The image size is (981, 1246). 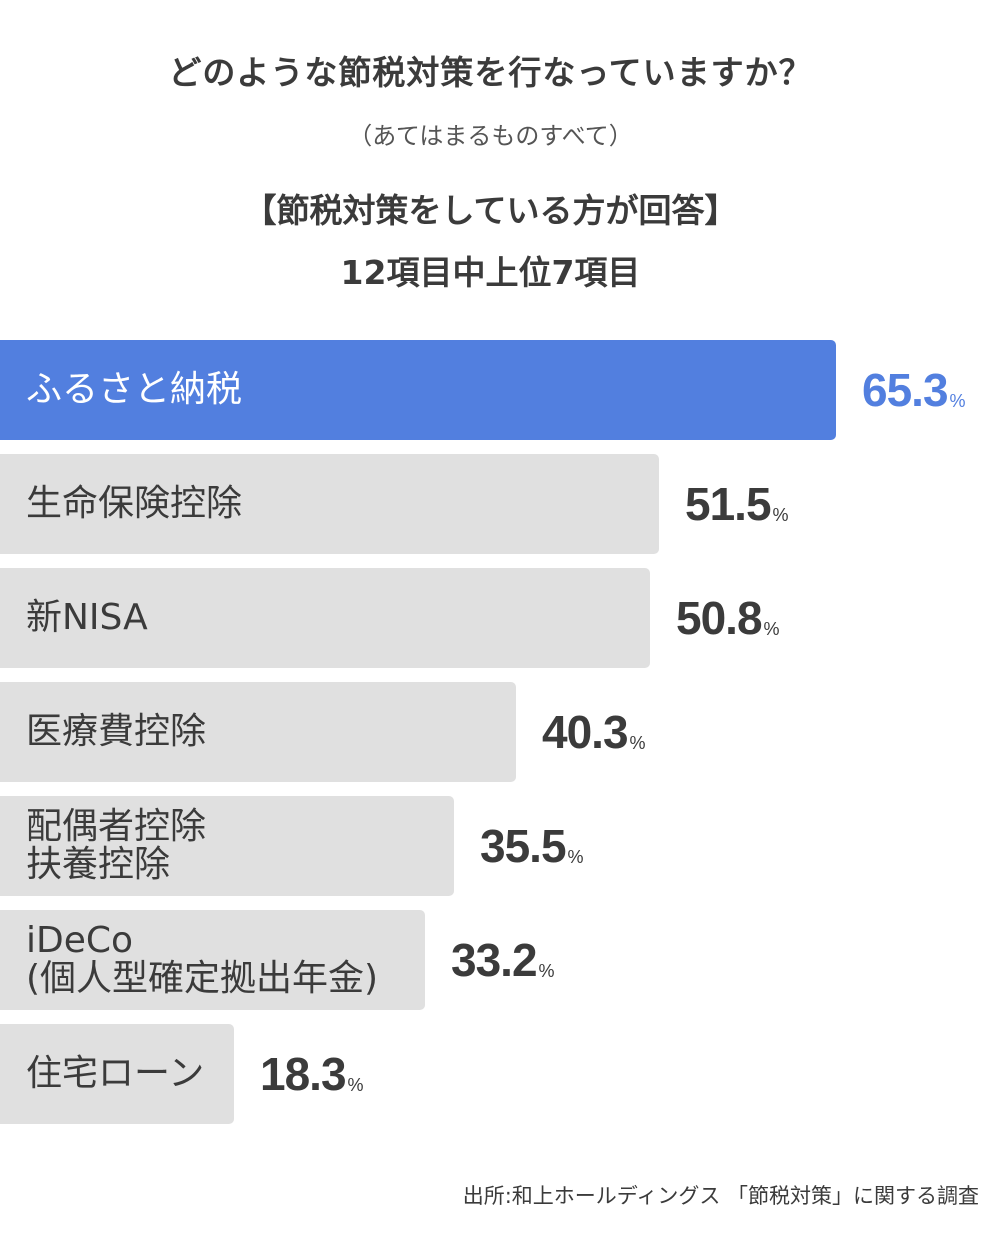 I want to click on bar-label-line: 配偶者控除, so click(x=116, y=826).